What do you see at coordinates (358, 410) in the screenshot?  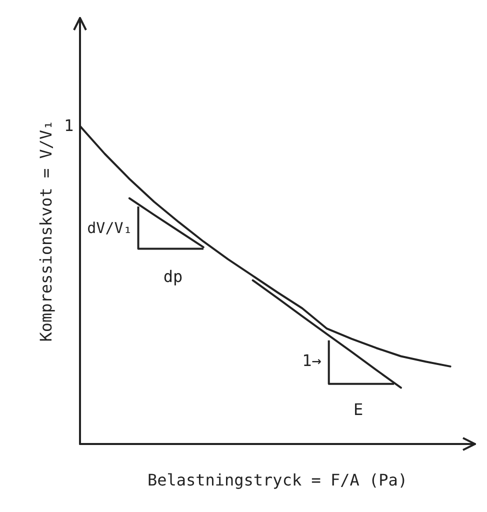 I see `annotation: E` at bounding box center [358, 410].